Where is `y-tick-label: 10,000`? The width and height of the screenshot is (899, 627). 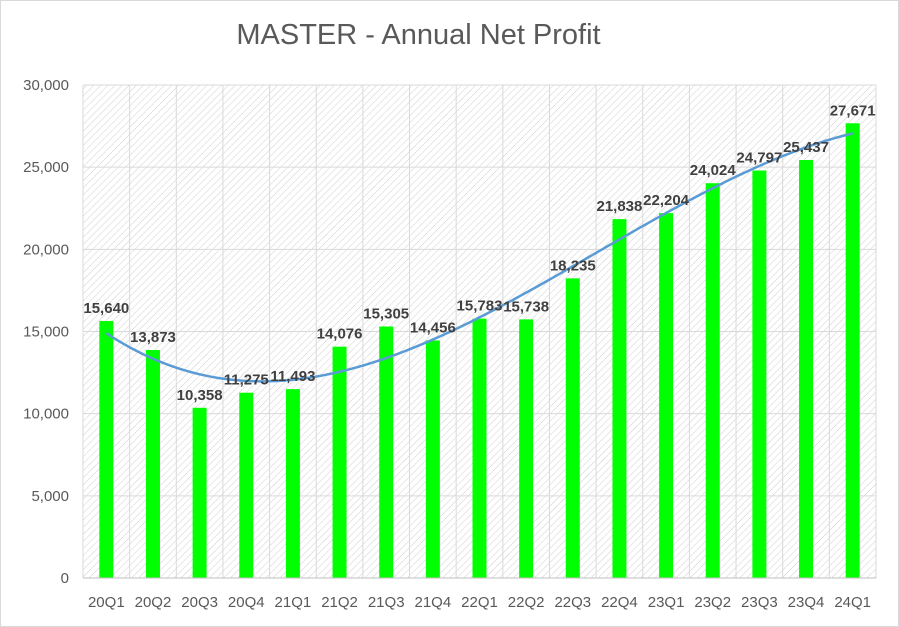 y-tick-label: 10,000 is located at coordinates (46, 414).